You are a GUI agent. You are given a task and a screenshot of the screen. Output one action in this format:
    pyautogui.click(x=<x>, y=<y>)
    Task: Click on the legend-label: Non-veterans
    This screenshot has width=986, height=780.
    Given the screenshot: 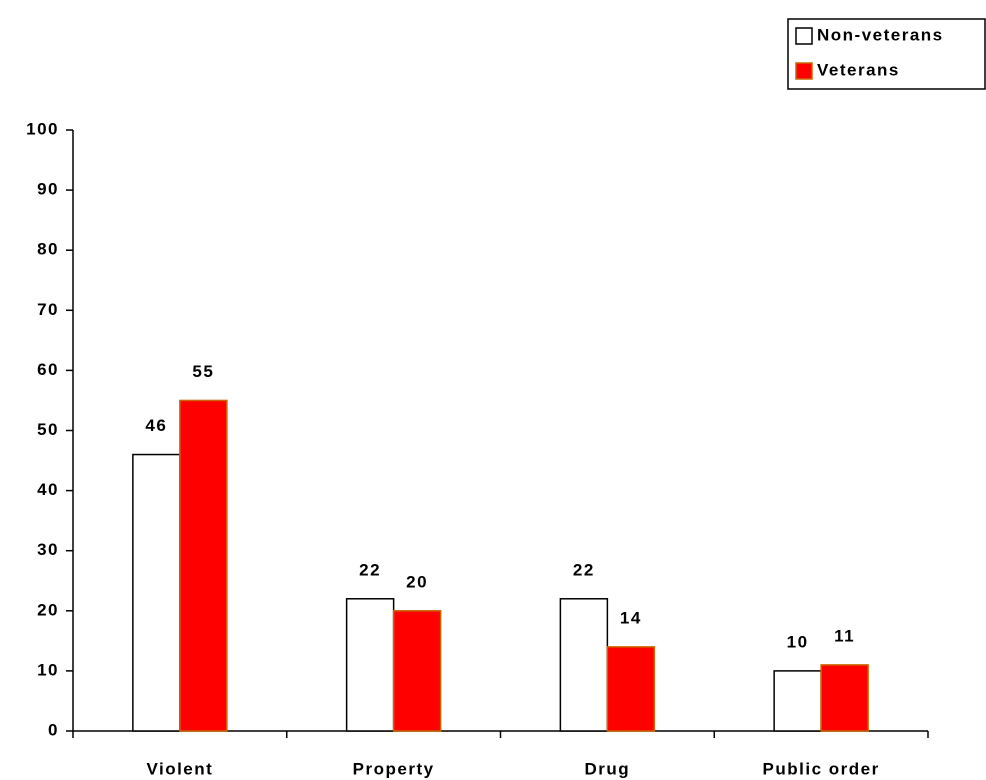 What is the action you would take?
    pyautogui.click(x=880, y=34)
    